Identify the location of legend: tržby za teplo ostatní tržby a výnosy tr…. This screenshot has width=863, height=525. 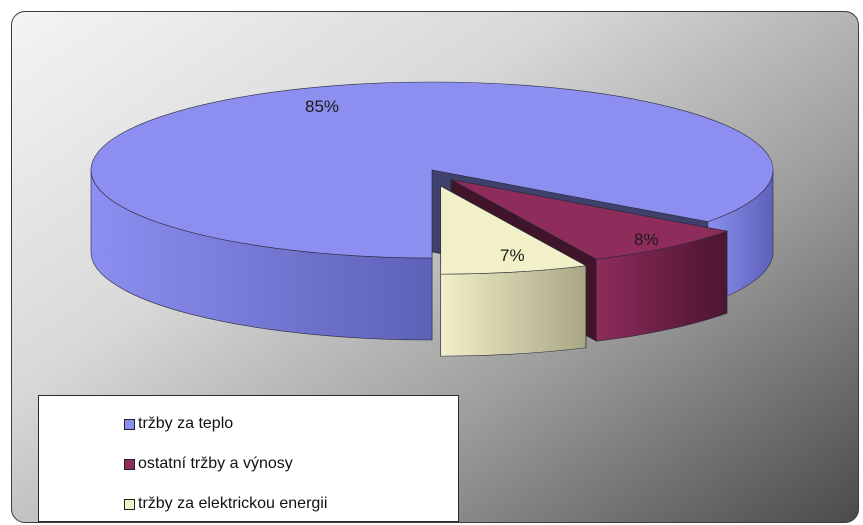
(248, 458).